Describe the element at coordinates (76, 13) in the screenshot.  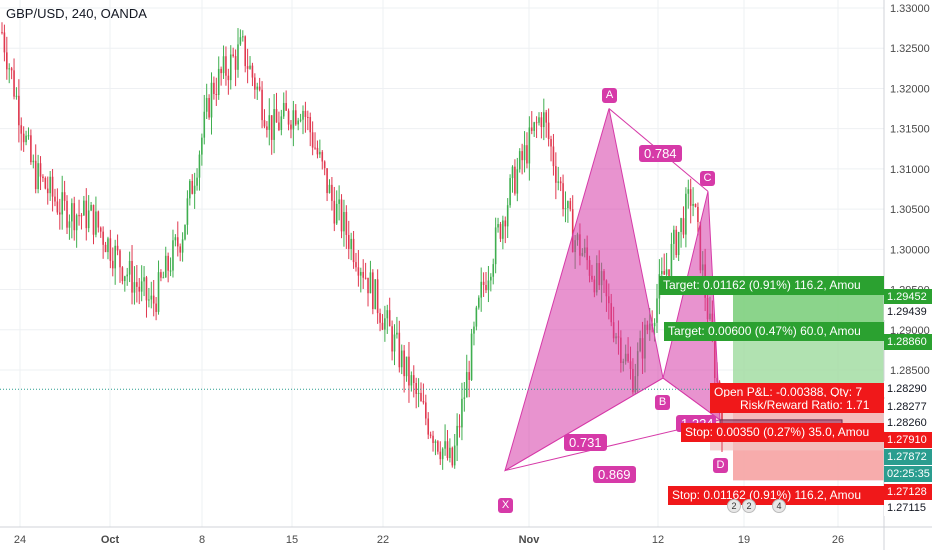
I see `chart-title: GBP/USD, 240, OANDA` at that location.